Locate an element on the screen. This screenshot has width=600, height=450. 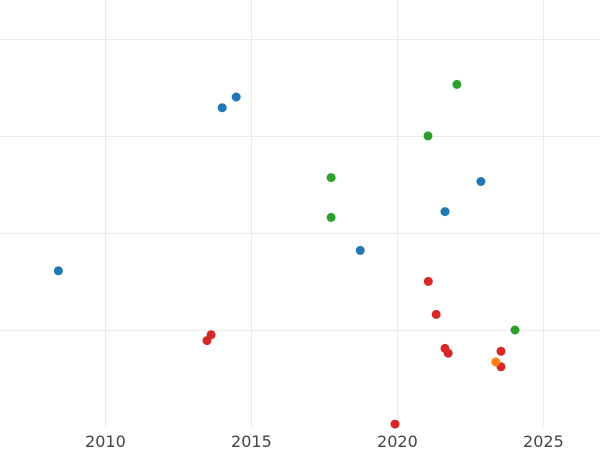
x-tick-label: 2010 is located at coordinates (105, 441).